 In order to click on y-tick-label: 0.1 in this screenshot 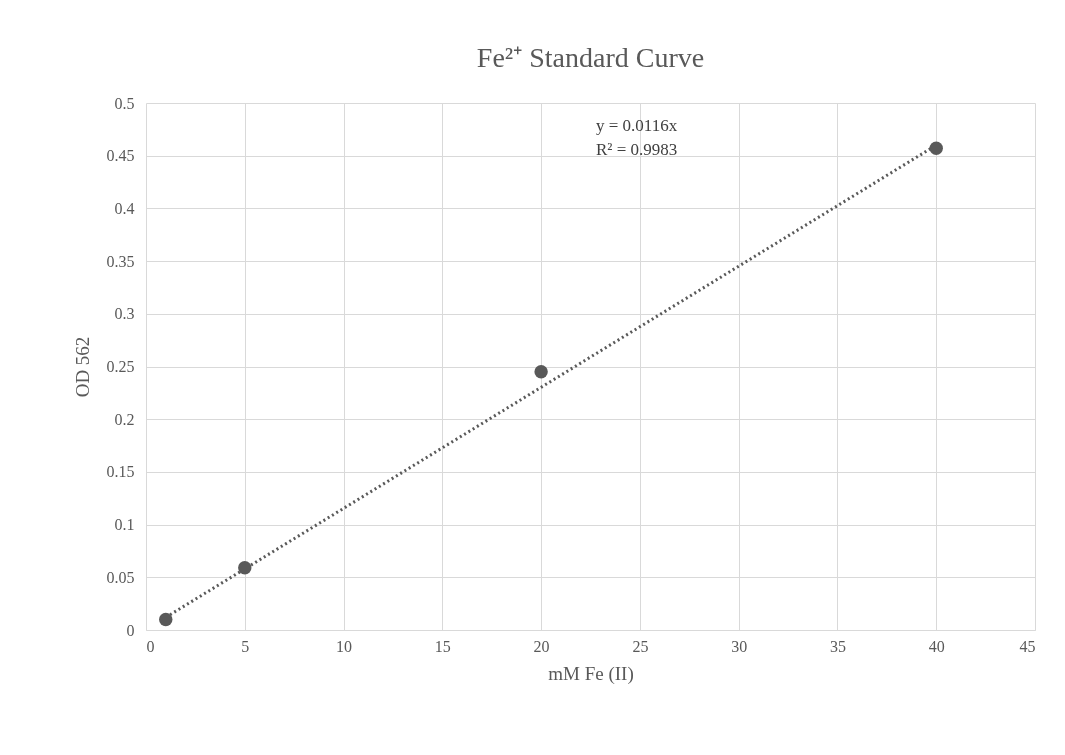, I will do `click(124, 525)`.